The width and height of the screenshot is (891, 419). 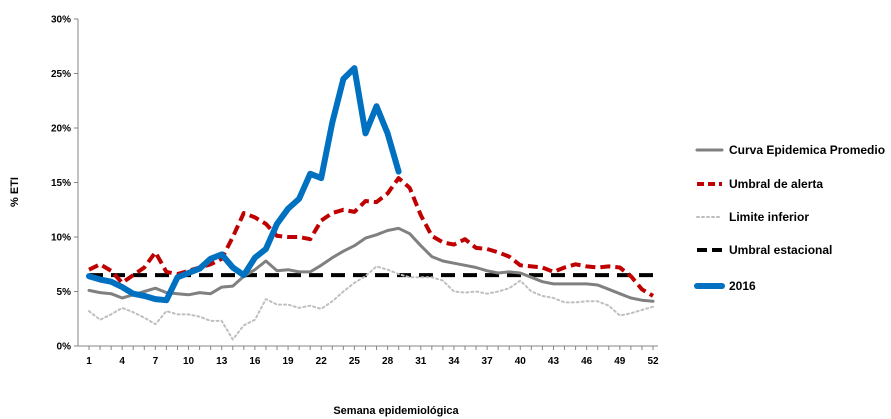 I want to click on x-tick-label: 34, so click(x=454, y=361).